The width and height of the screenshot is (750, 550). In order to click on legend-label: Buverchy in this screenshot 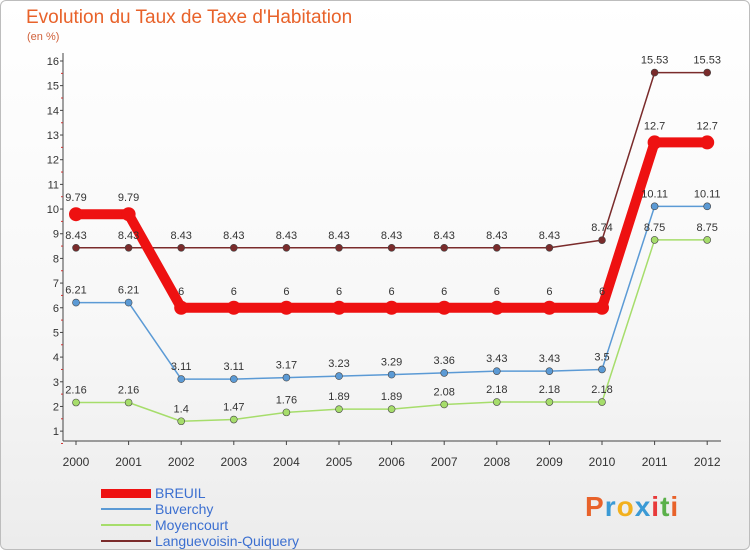, I will do `click(184, 509)`.